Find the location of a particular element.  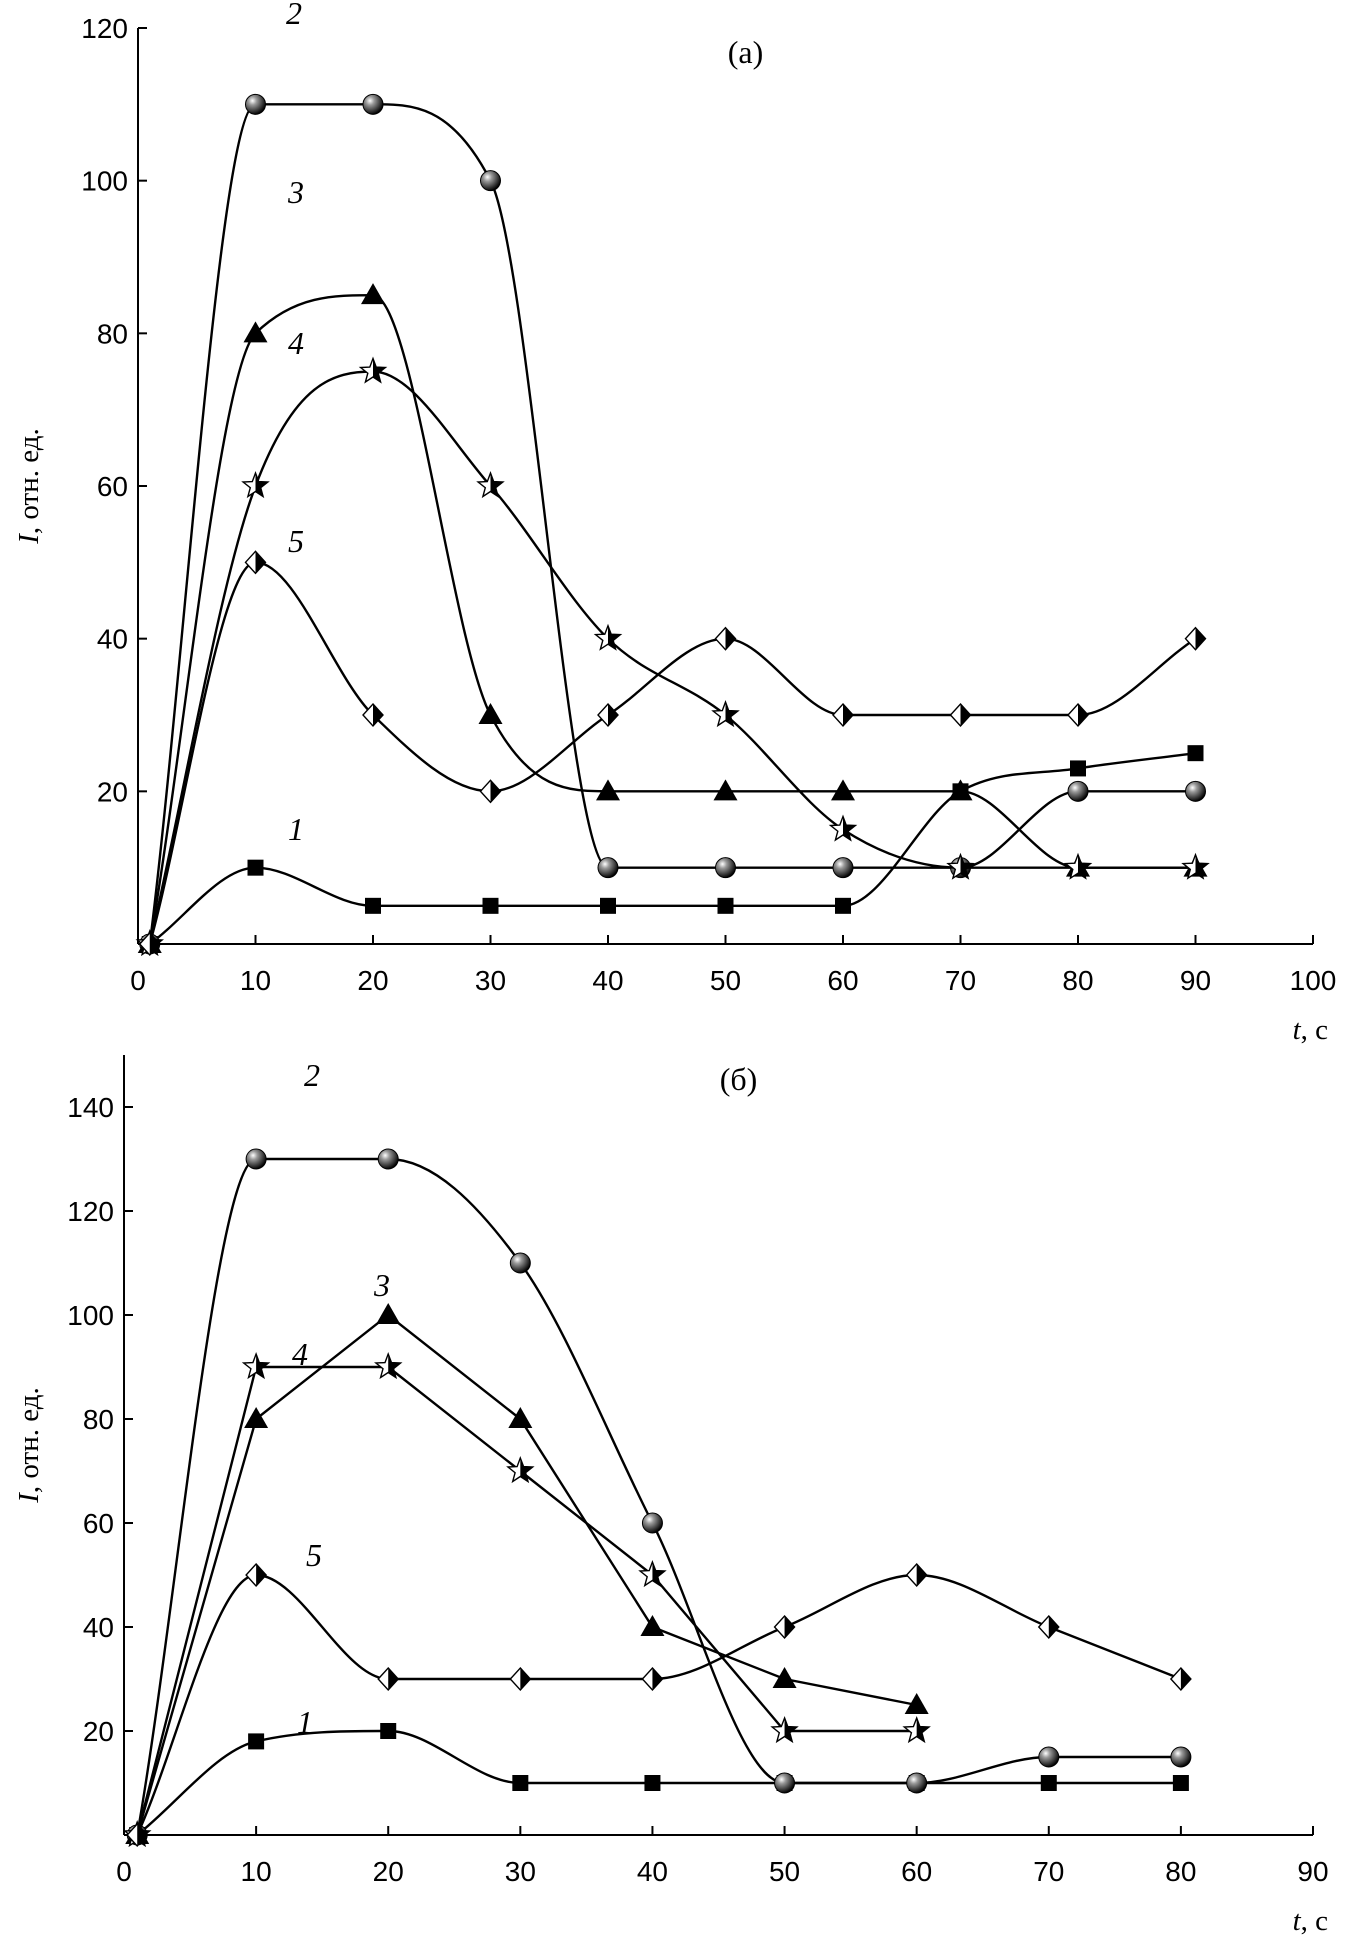

y-tick-label: 80 is located at coordinates (98, 1419).